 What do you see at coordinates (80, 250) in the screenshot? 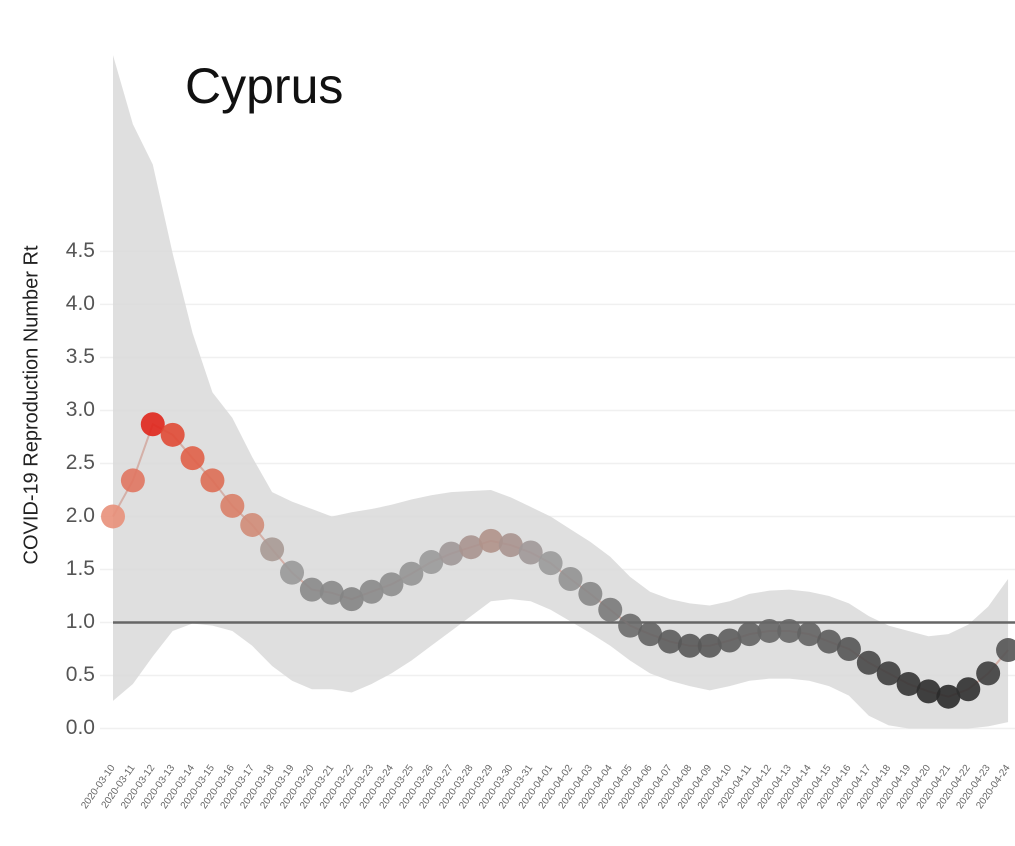
I see `y-tick-label: 4.5` at bounding box center [80, 250].